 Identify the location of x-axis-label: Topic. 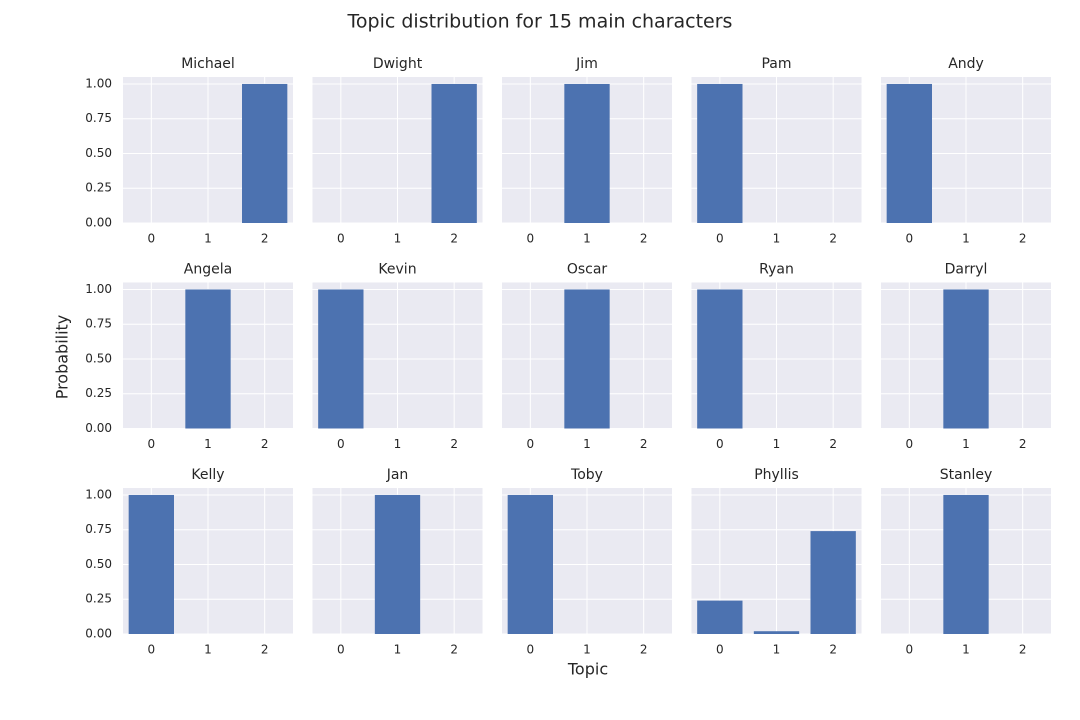
(587, 669).